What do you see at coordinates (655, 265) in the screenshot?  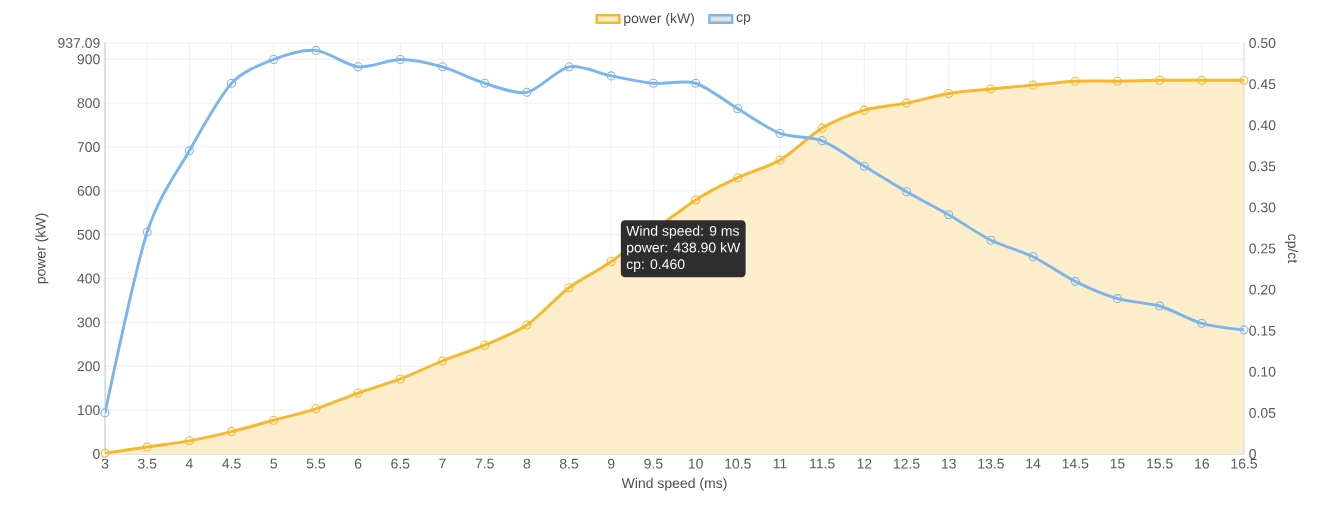 I see `annotation: cp: 0.460` at bounding box center [655, 265].